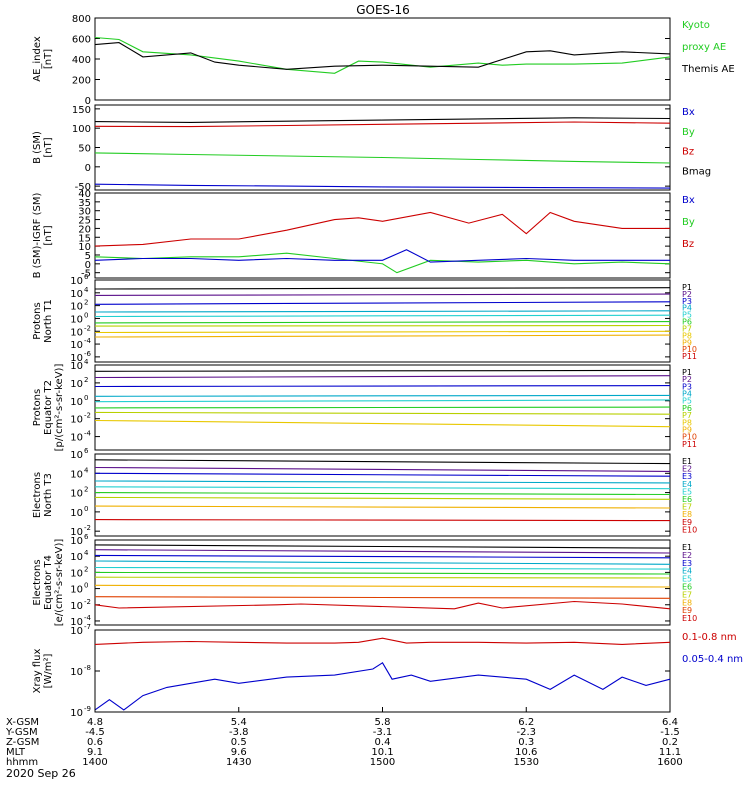  Describe the element at coordinates (382, 686) in the screenshot. I see `series-line-0-05-0-4-nm` at that location.